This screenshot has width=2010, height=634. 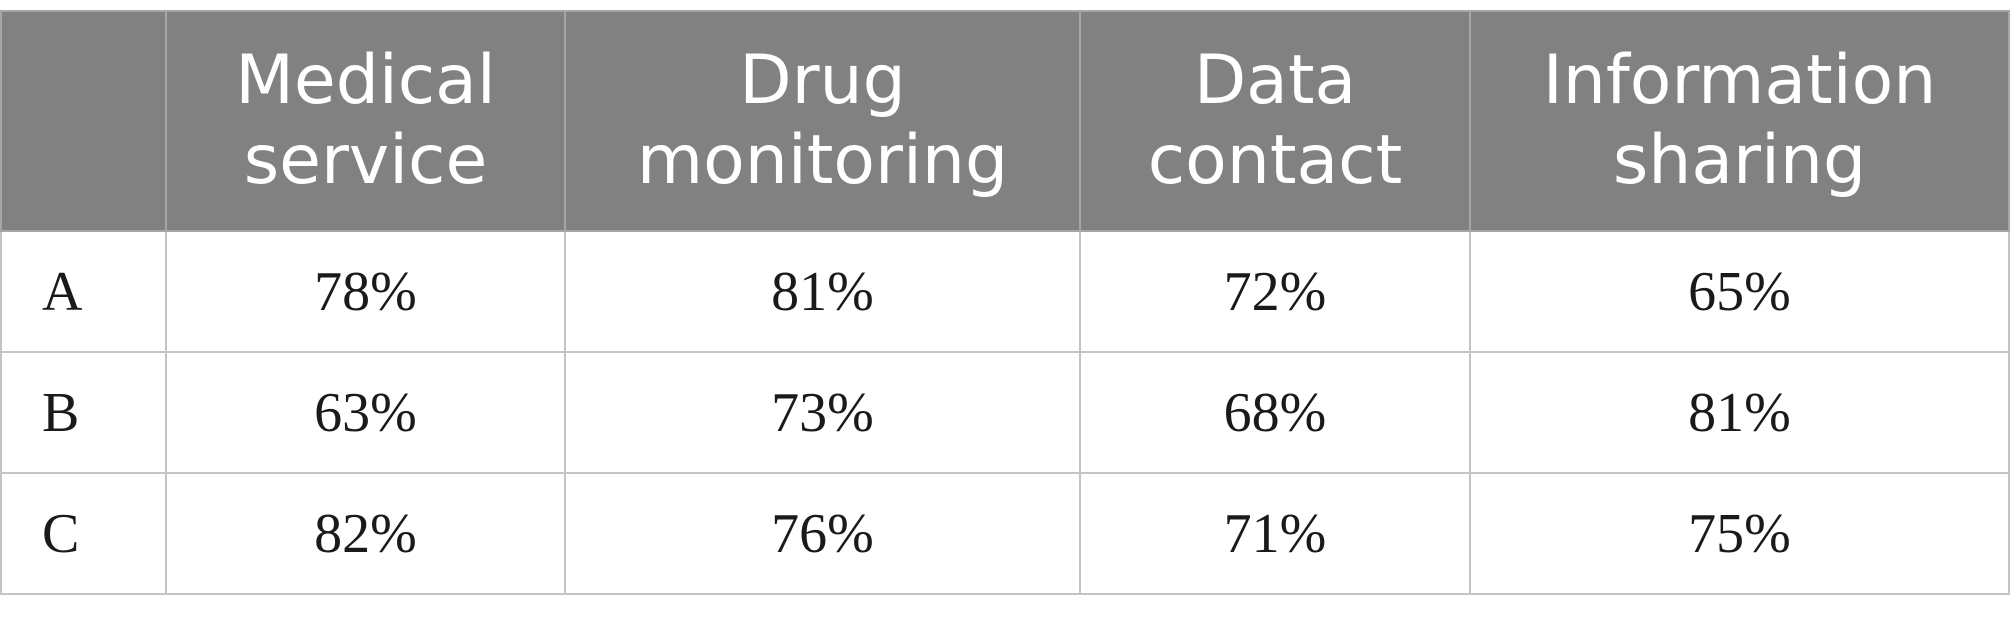 I want to click on header-cell-information-sharing: Information sharing, so click(x=1739, y=121).